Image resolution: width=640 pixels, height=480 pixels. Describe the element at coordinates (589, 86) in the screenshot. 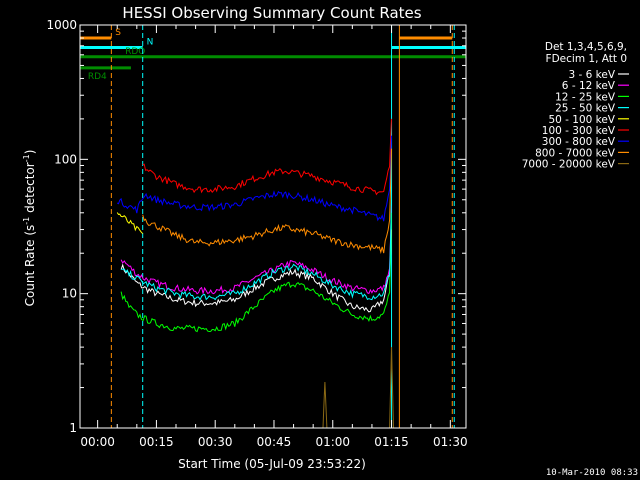

I see `legend-entry-label: 6 - 12 keV` at that location.